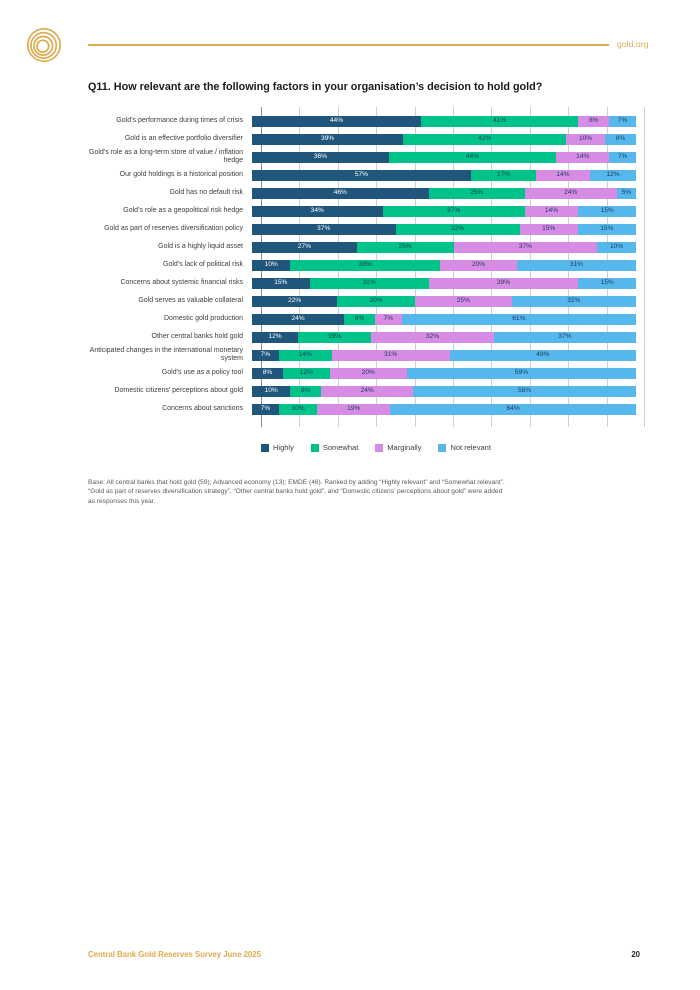 Image resolution: width=700 pixels, height=990 pixels. I want to click on bar-segment-highly: 37%, so click(324, 229).